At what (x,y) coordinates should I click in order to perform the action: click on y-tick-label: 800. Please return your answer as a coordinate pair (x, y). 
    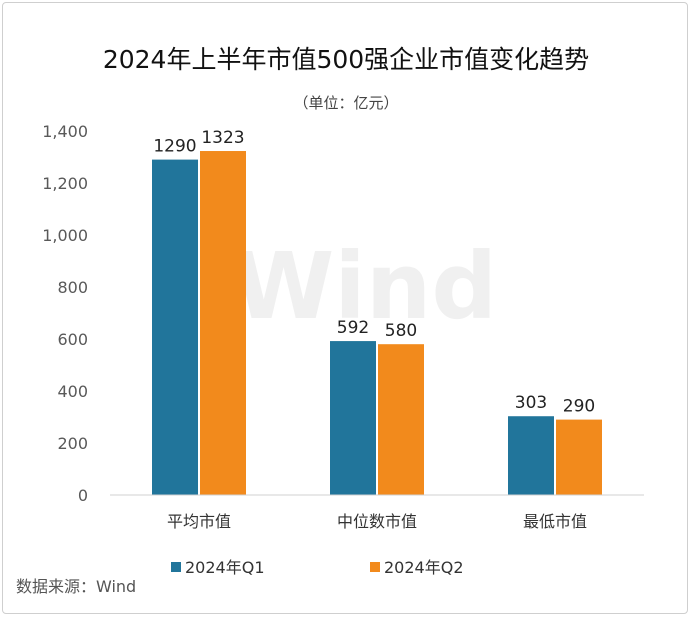
    Looking at the image, I should click on (72, 287).